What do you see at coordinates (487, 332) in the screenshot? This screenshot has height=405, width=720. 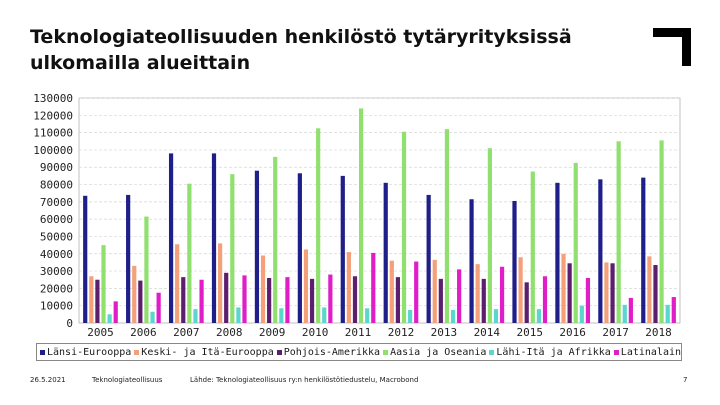 I see `x-tick-label: 2014` at bounding box center [487, 332].